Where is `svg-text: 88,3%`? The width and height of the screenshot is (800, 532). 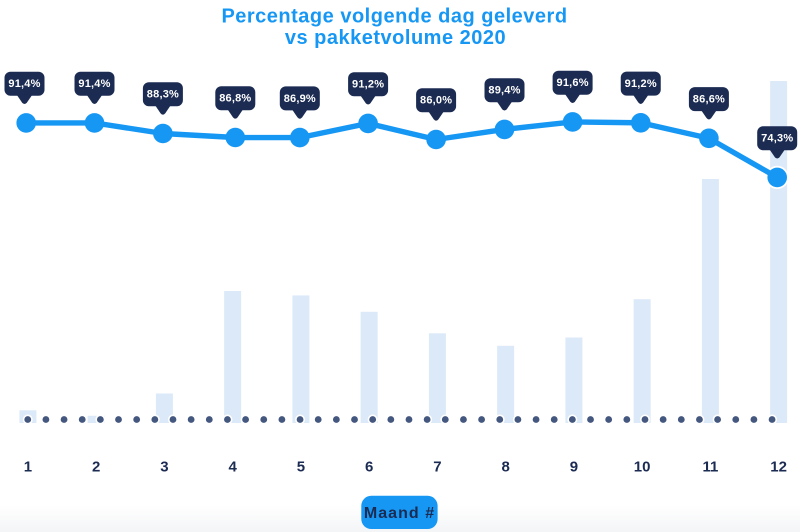 svg-text: 88,3% is located at coordinates (163, 95).